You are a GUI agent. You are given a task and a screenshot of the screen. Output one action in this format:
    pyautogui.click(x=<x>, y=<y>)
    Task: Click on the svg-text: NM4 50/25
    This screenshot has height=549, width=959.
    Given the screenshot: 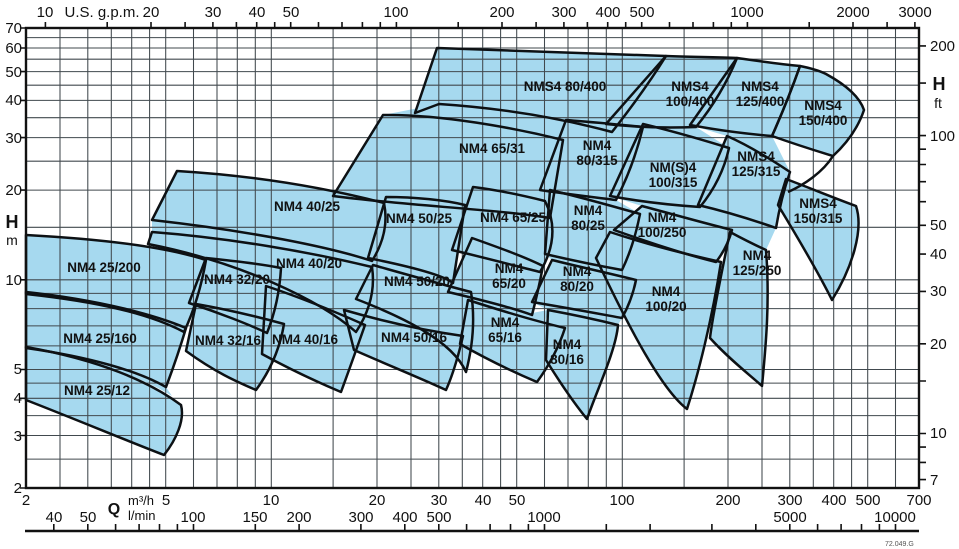 What is the action you would take?
    pyautogui.click(x=419, y=218)
    